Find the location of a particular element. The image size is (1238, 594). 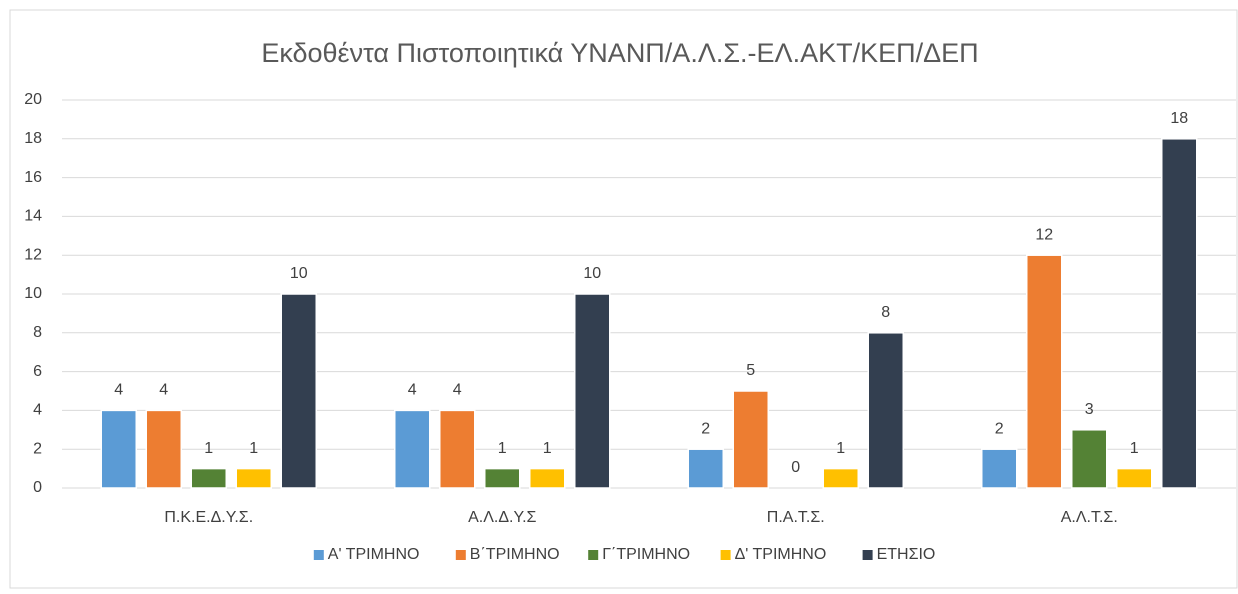

y-tick-label: 12 is located at coordinates (33, 254).